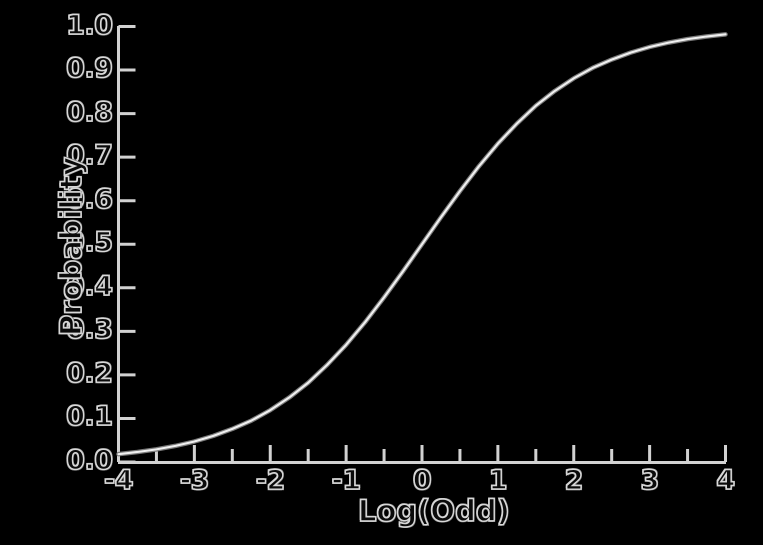 Image resolution: width=763 pixels, height=545 pixels. What do you see at coordinates (422, 453) in the screenshot?
I see `x-axis-major-ticks` at bounding box center [422, 453].